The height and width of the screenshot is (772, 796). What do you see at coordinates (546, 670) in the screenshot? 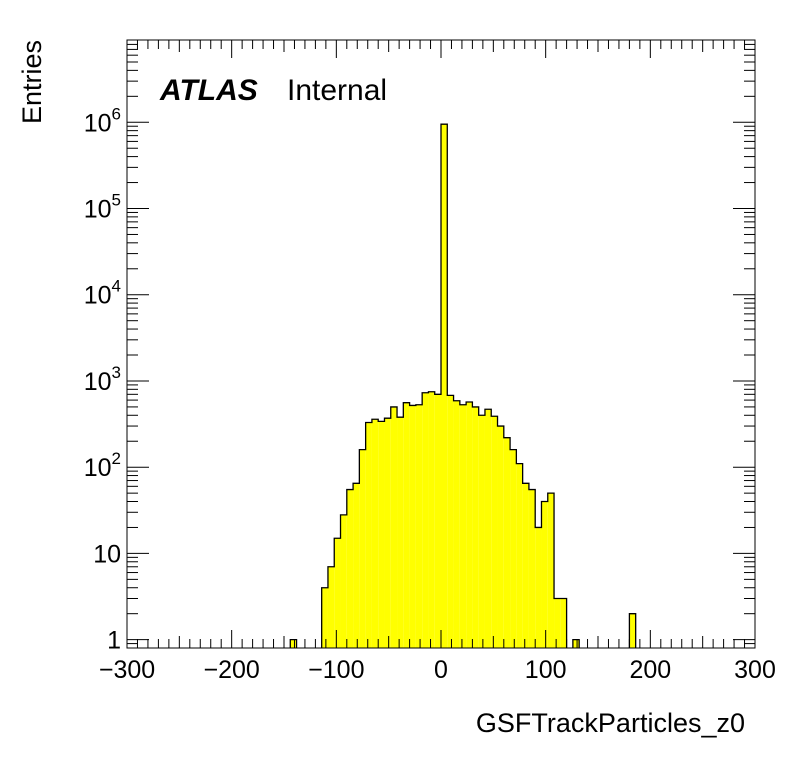
I see `x-tick-label: 100` at bounding box center [546, 670].